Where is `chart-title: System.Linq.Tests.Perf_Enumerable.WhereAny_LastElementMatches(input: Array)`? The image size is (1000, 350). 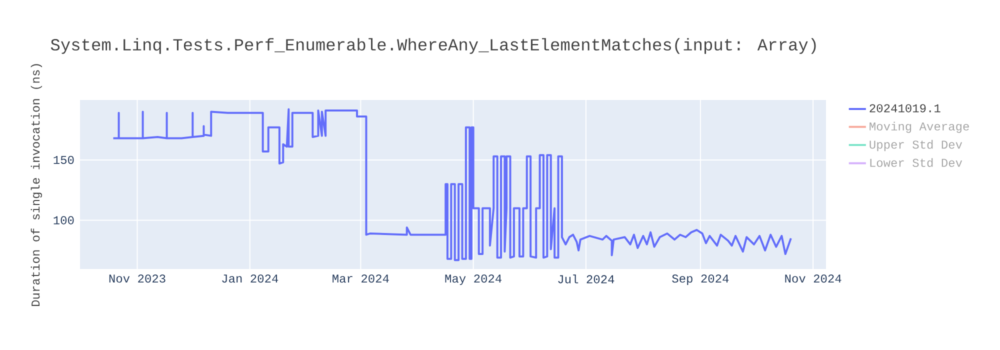 chart-title: System.Linq.Tests.Perf_Enumerable.WhereAny_LastElementMatches(input: Array) is located at coordinates (433, 46).